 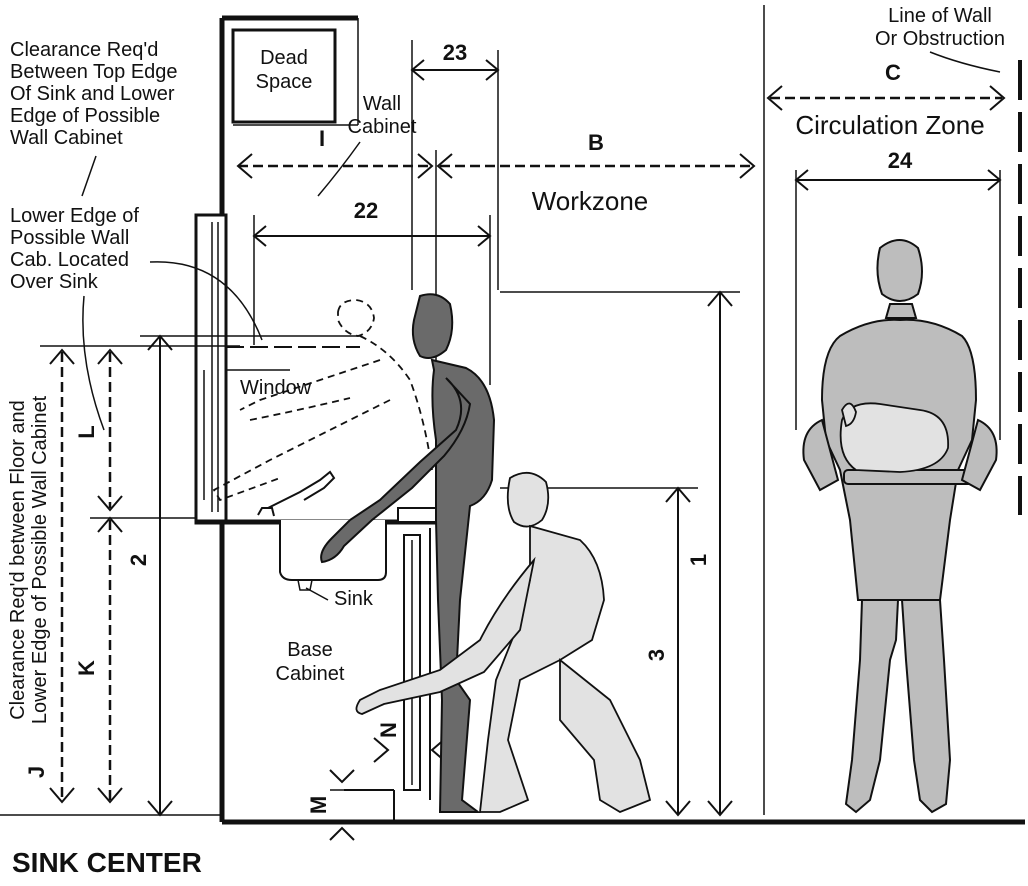 What do you see at coordinates (138, 560) in the screenshot?
I see `dim-2-label: 2` at bounding box center [138, 560].